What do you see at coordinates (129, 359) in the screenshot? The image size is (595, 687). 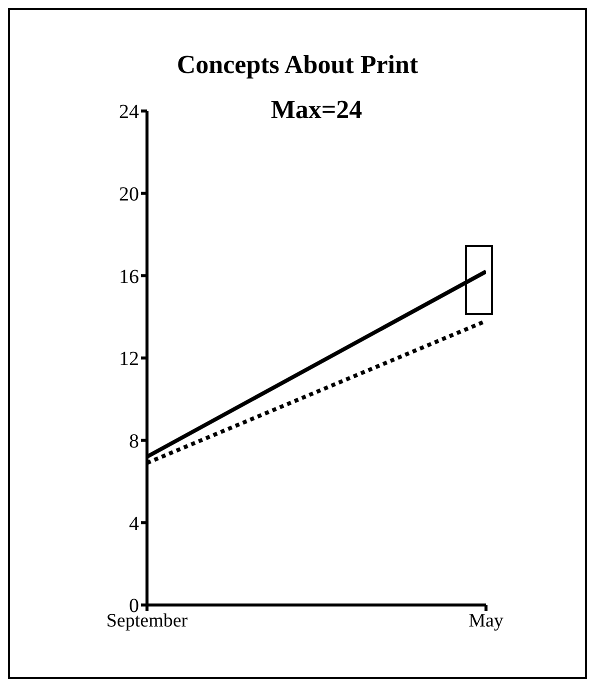 I see `y-tick-label: 12` at bounding box center [129, 359].